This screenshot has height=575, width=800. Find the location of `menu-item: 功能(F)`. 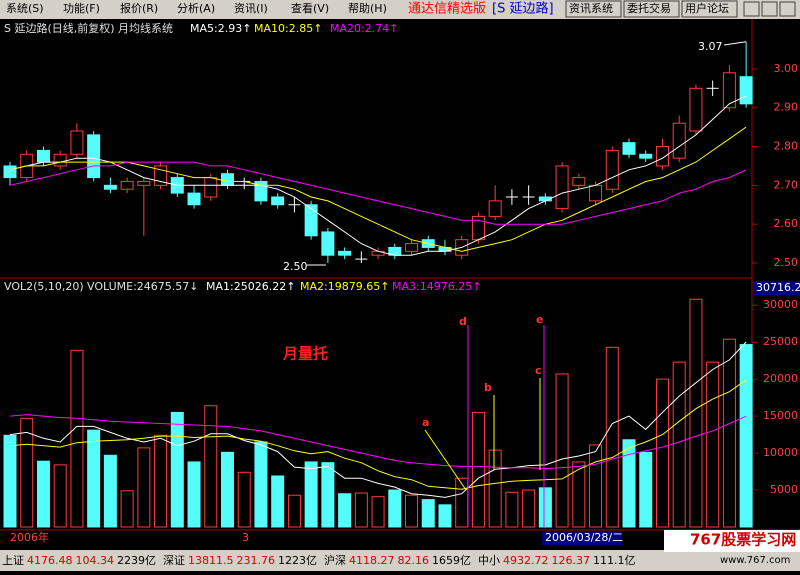

menu-item: 功能(F) is located at coordinates (81, 8).